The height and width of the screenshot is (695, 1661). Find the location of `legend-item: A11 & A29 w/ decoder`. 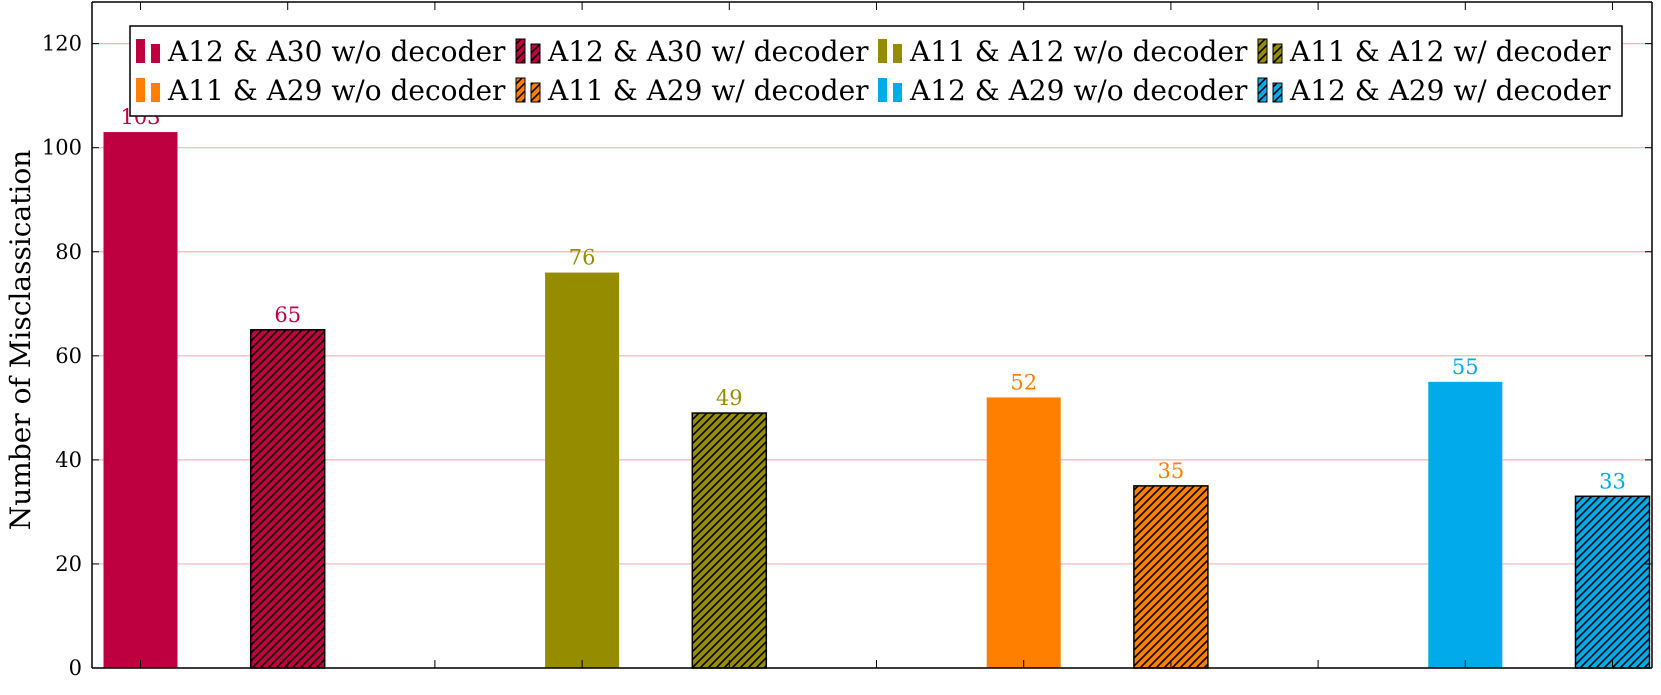

legend-item: A11 & A29 w/ decoder is located at coordinates (692, 90).